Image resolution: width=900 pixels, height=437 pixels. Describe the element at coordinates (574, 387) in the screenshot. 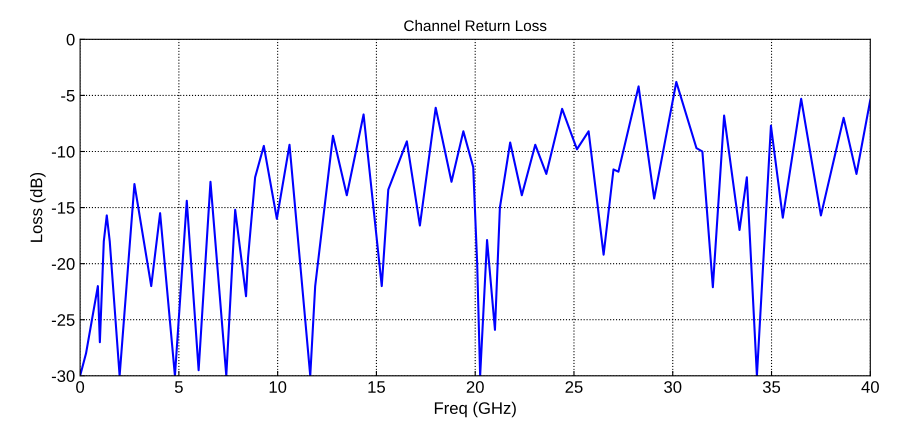

I see `x-tick-label: 25` at that location.